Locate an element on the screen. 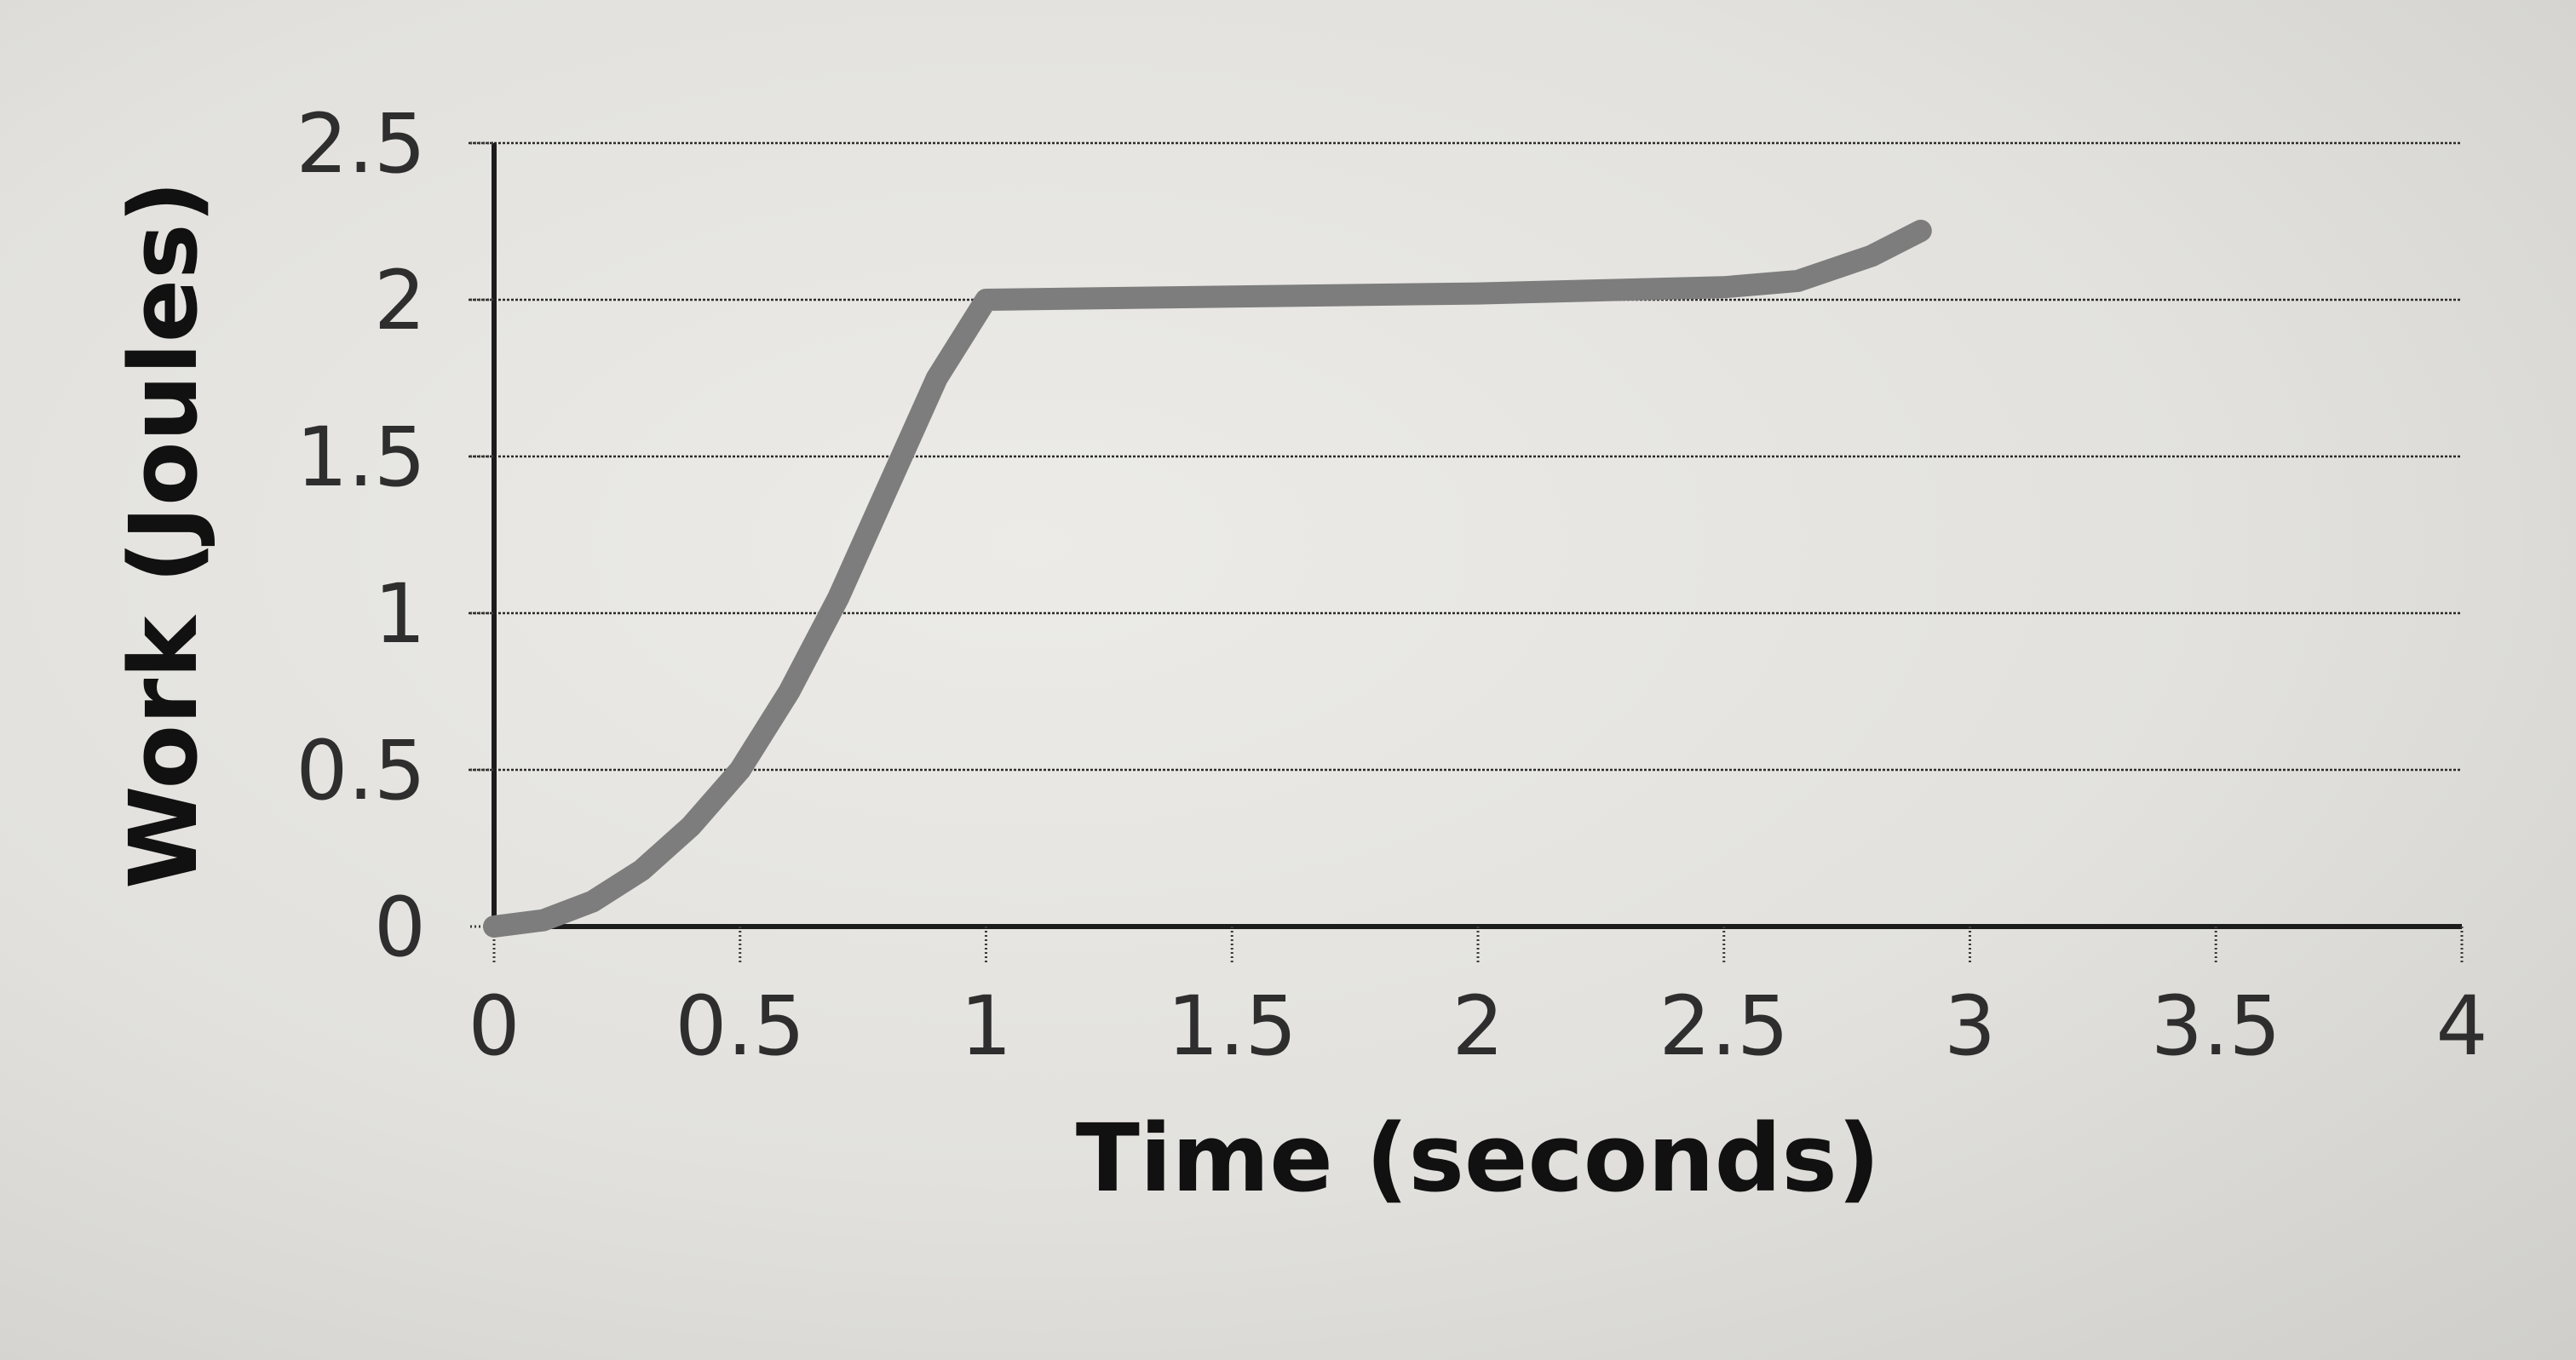 The image size is (2576, 1360). x-ticks: 0 0.5 1 1.5 2 2.5 3 3.5 4 is located at coordinates (1478, 1000).